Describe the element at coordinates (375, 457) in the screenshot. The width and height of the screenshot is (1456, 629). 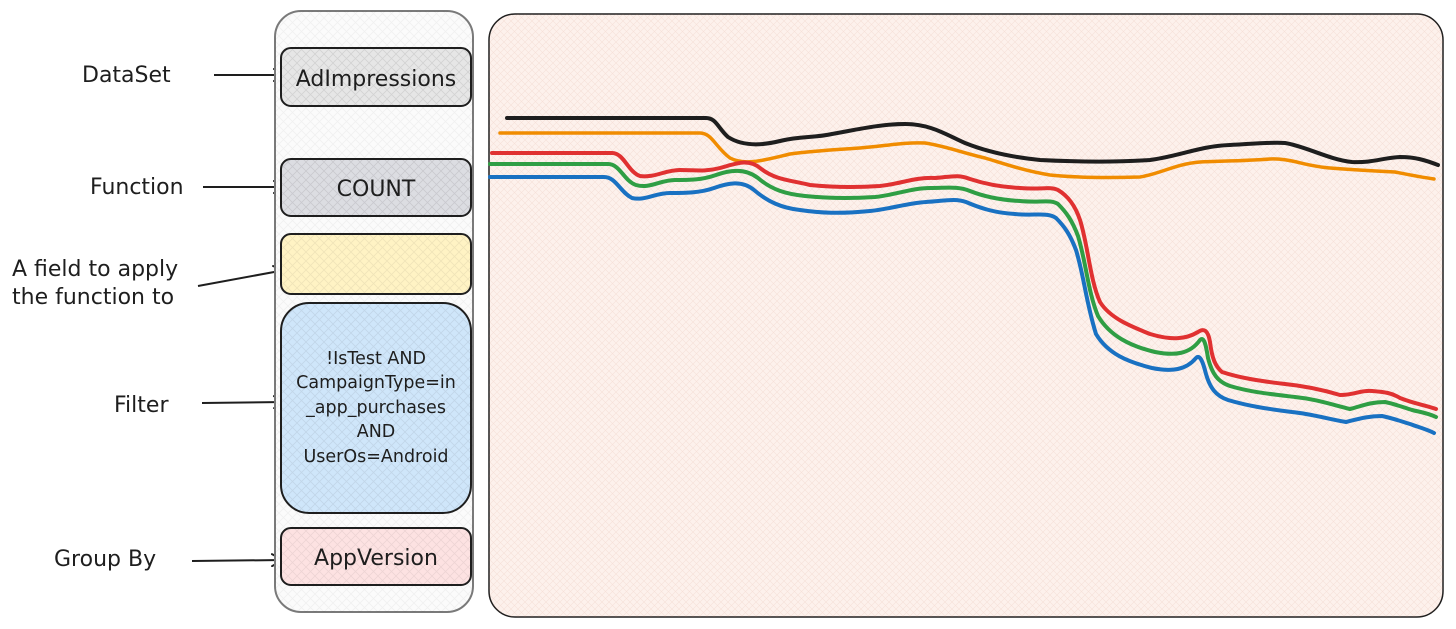
I see `filter-line-5: UserOs=Android` at that location.